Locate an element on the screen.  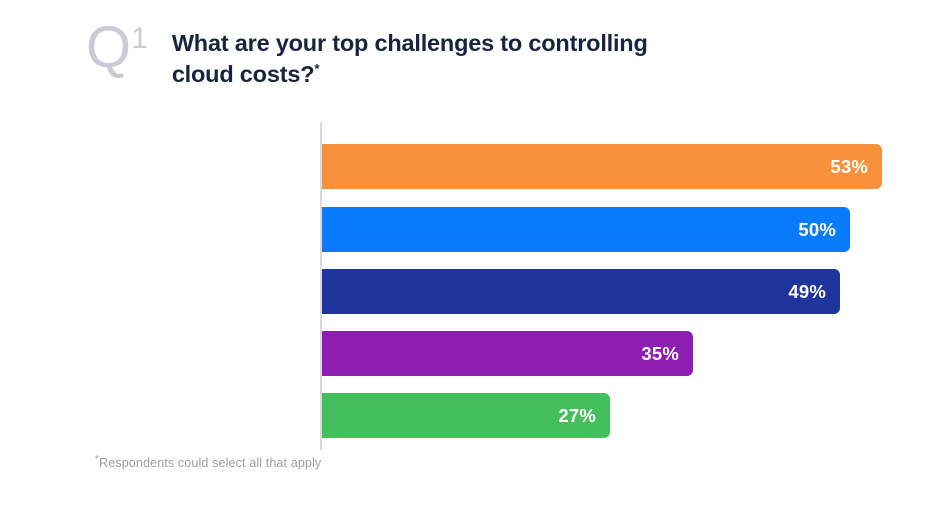
chart-footnote: *Respondents could select all that apply is located at coordinates (208, 461).